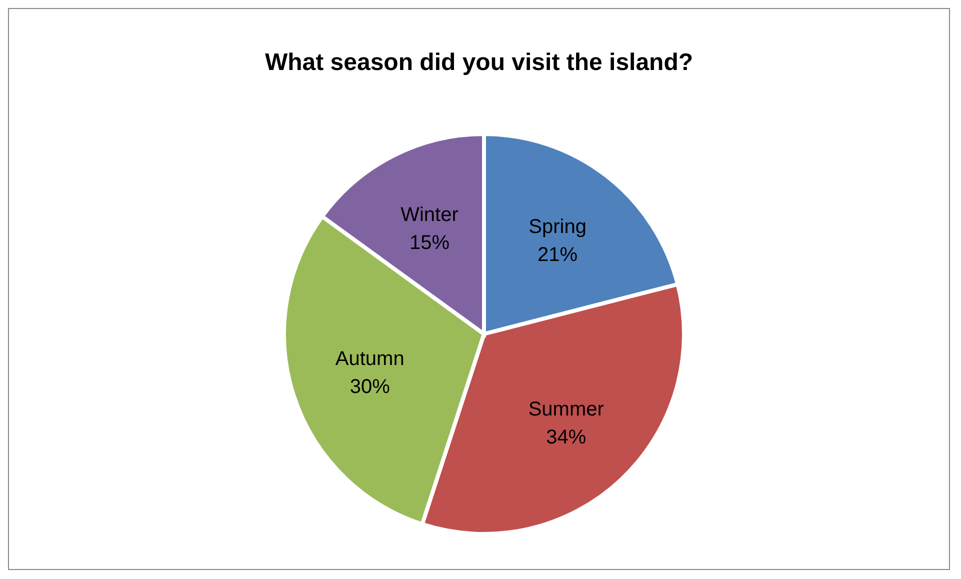 The height and width of the screenshot is (579, 961). I want to click on chart-title: What season did you visit the island?, so click(479, 63).